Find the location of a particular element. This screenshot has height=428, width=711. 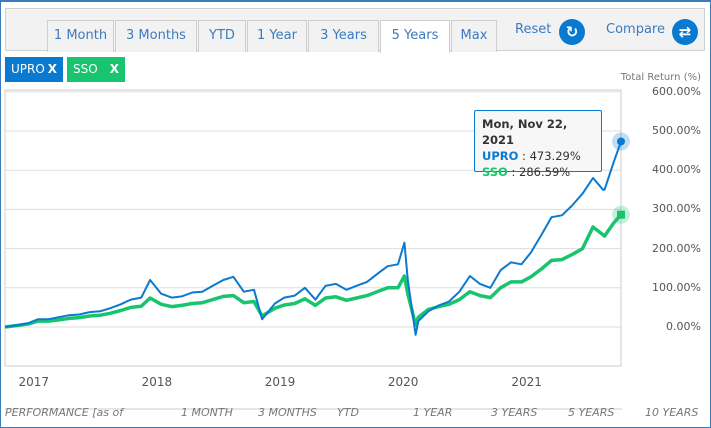

tab-3-months: 3 Months is located at coordinates (156, 36).